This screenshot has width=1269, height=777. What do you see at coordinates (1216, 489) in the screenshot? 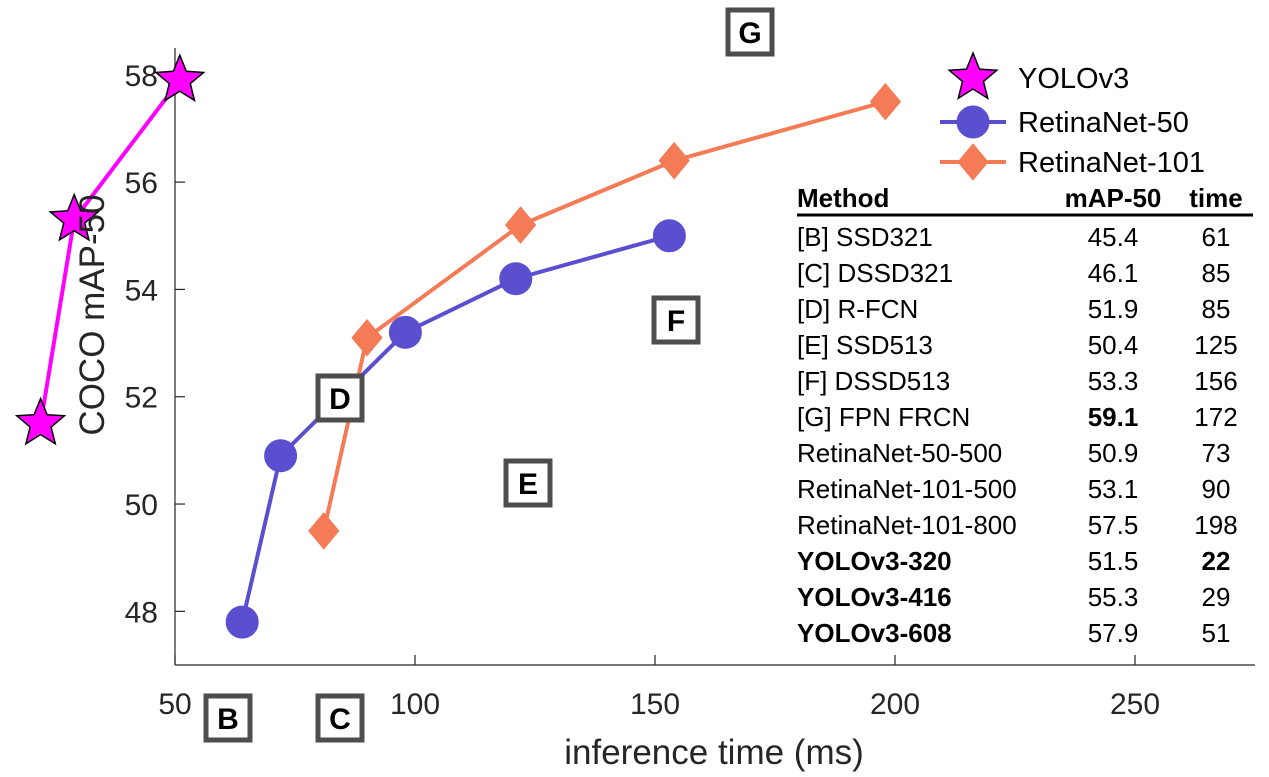
I see `table-cell-time: 90` at bounding box center [1216, 489].